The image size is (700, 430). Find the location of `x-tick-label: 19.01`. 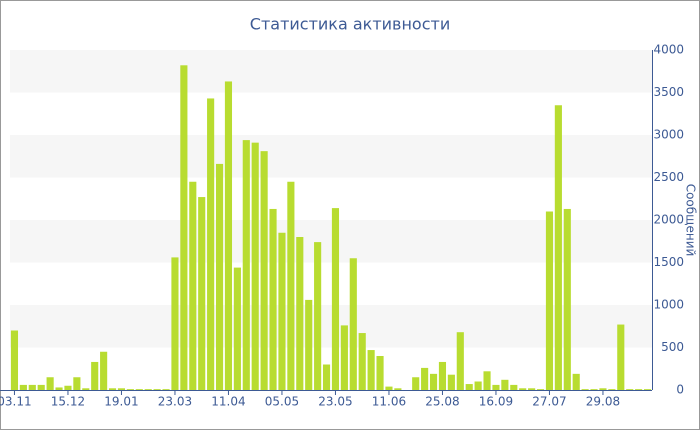

x-tick-label: 19.01 is located at coordinates (121, 402).